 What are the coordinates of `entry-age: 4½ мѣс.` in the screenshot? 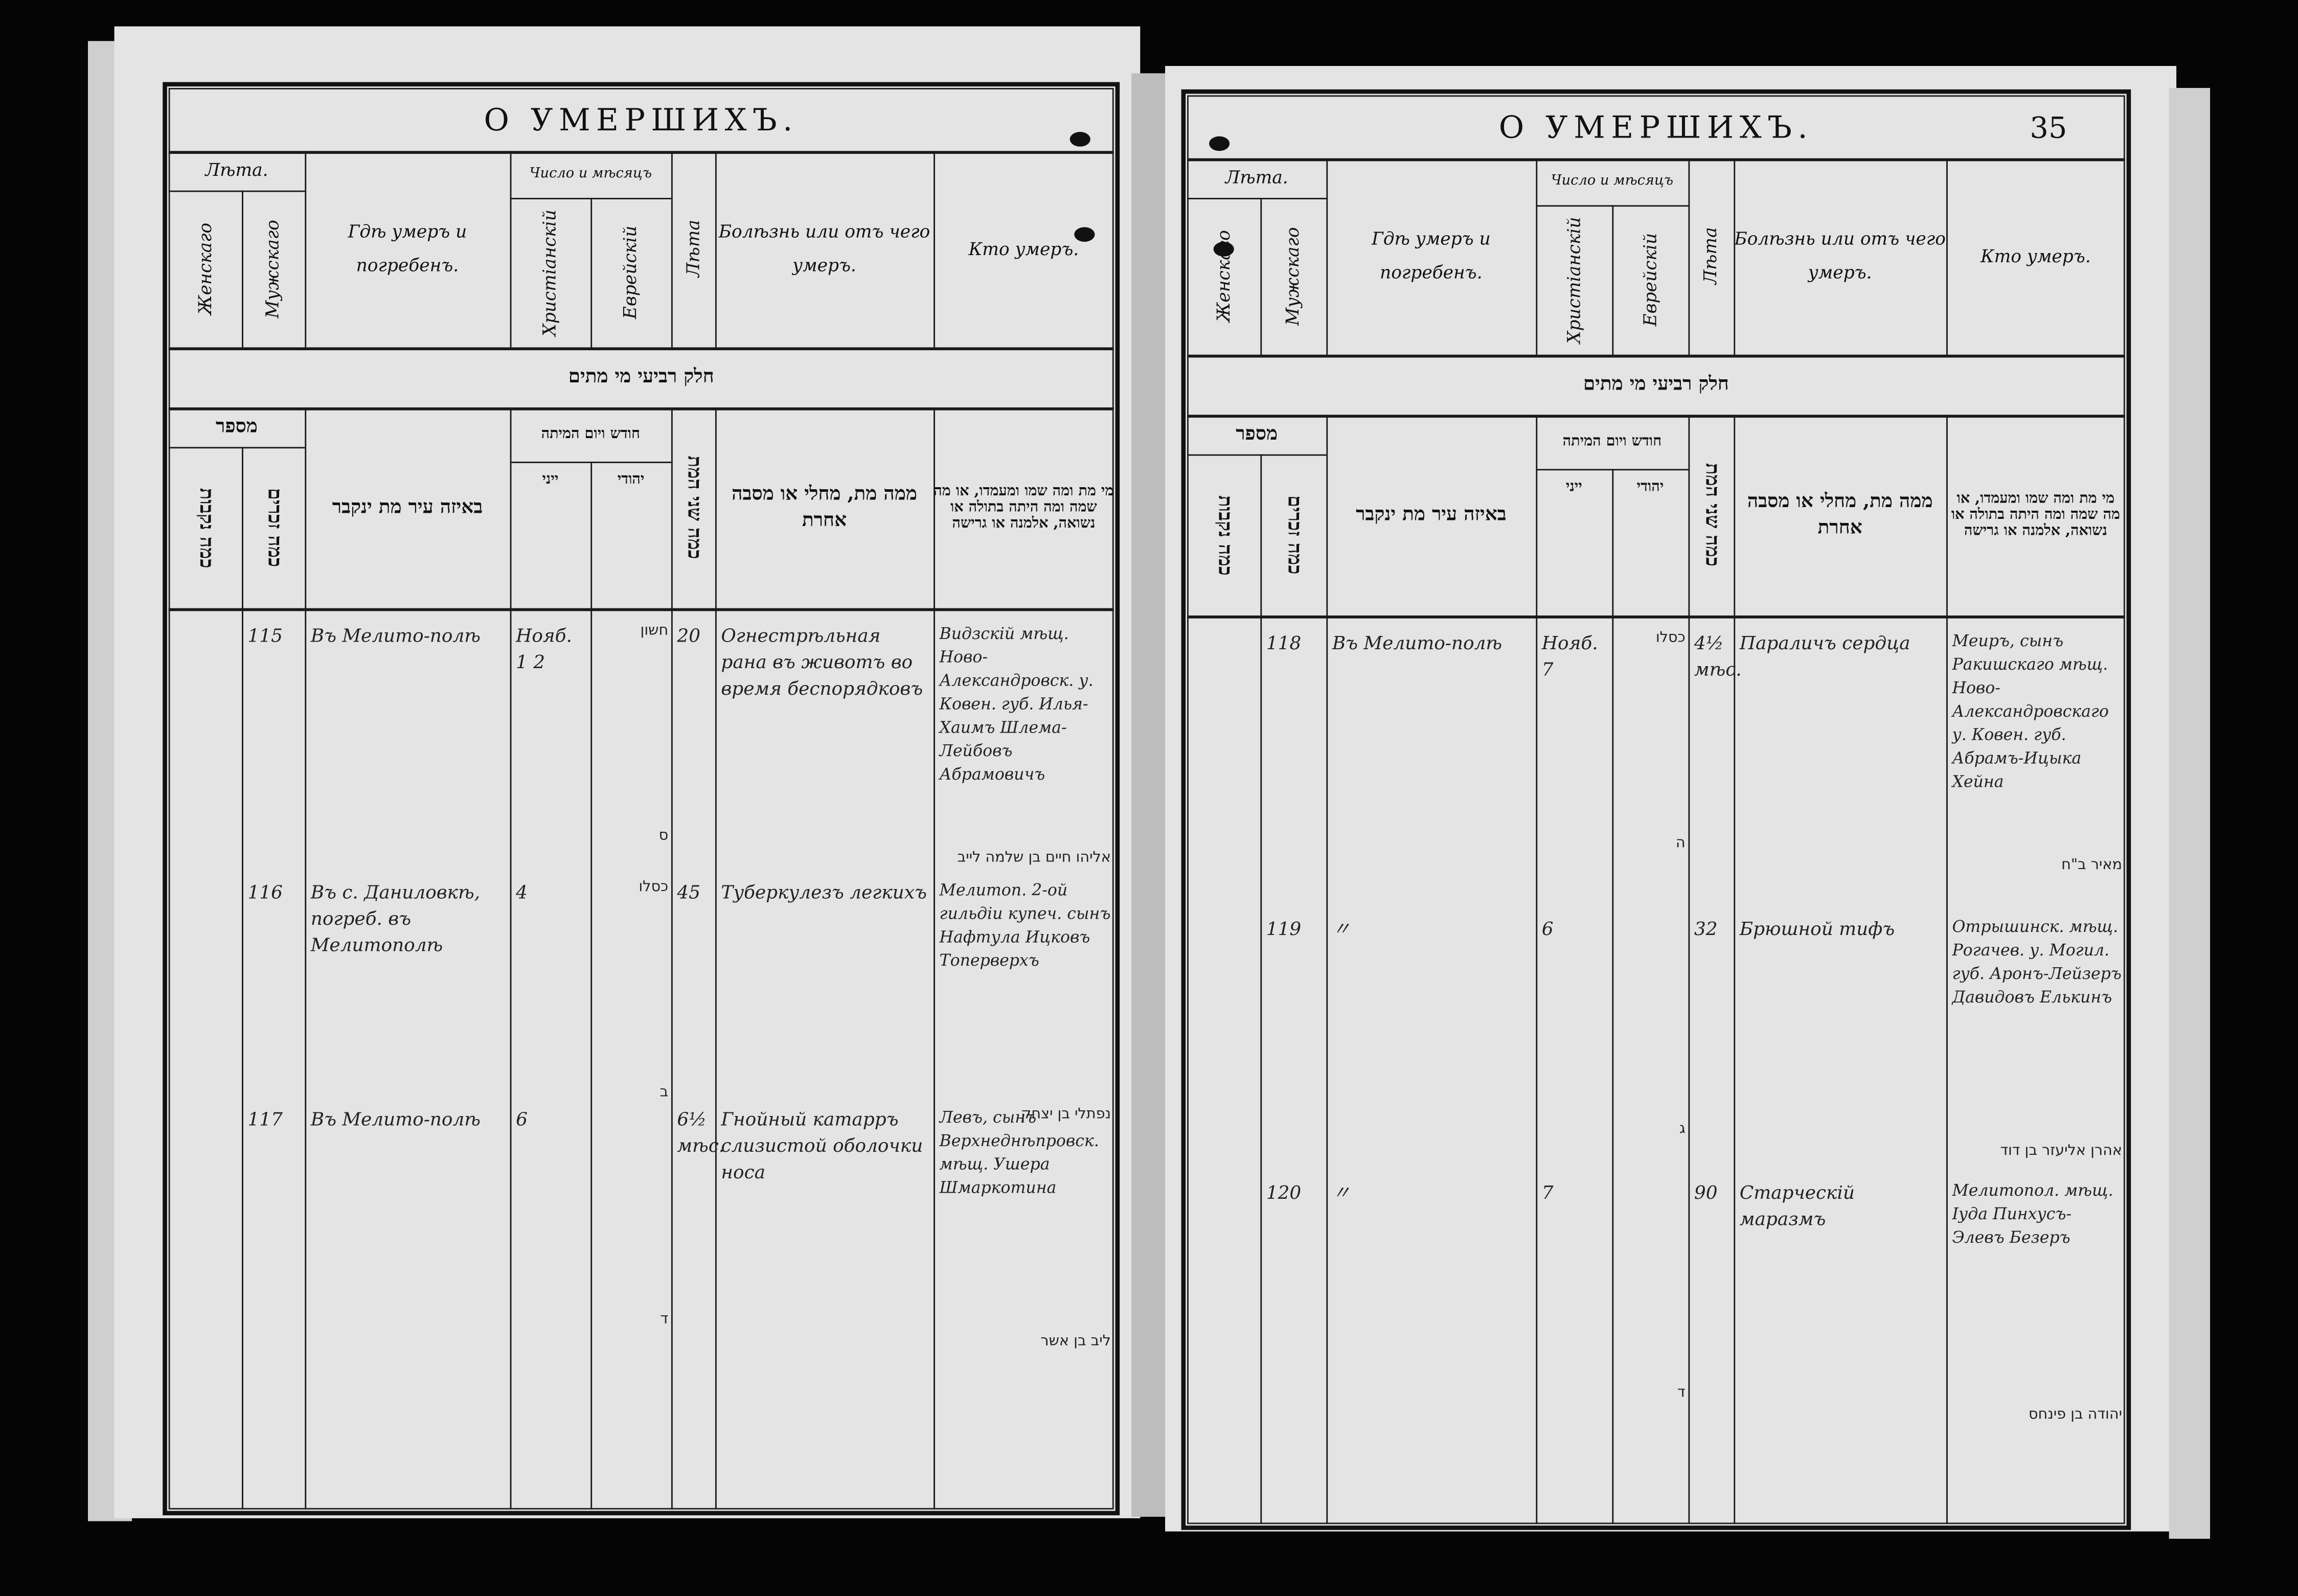 It's located at (1718, 655).